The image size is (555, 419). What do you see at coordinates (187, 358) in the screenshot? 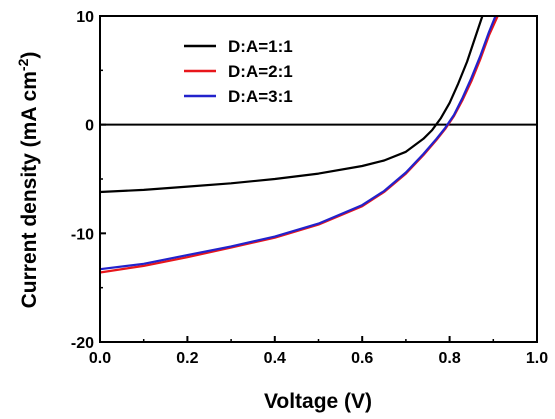
I see `x-tick-label: 0.2` at bounding box center [187, 358].